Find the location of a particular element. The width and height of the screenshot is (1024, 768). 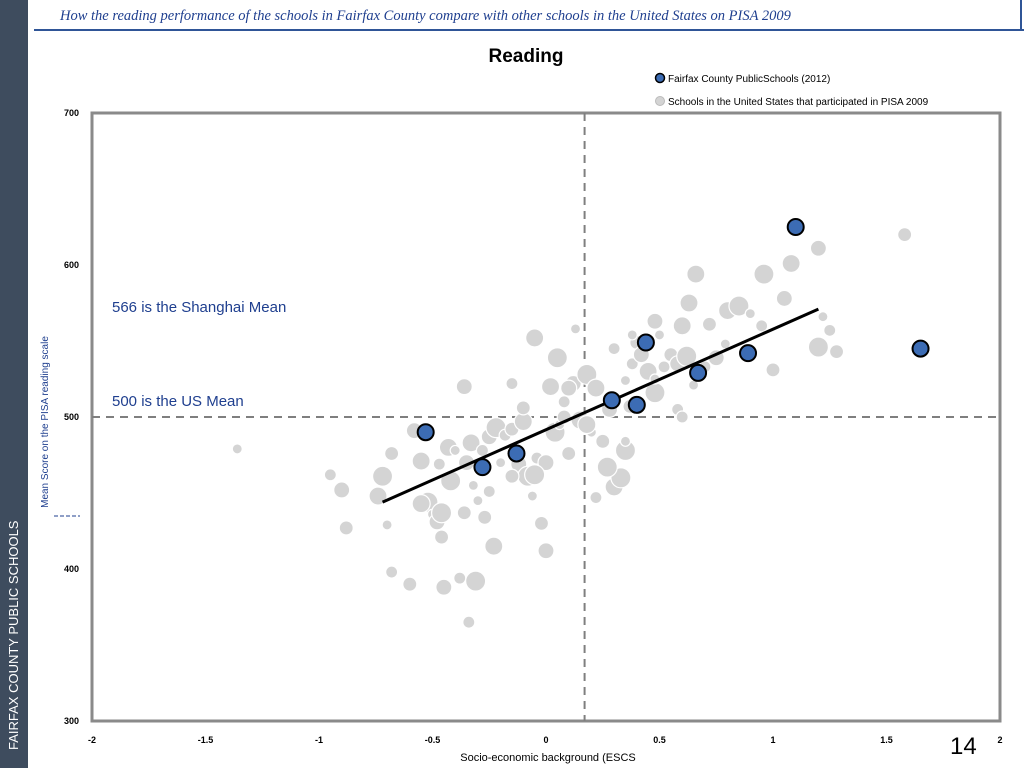

trend-line-layer is located at coordinates (600, 405).